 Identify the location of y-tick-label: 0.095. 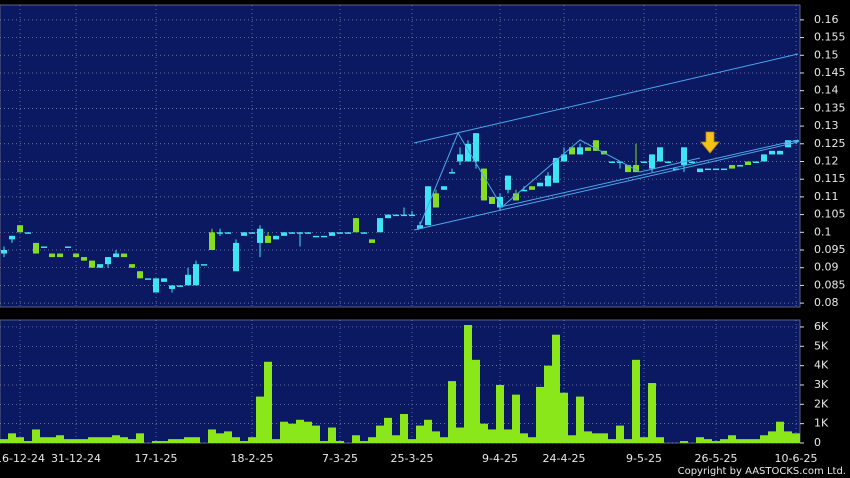
(830, 249).